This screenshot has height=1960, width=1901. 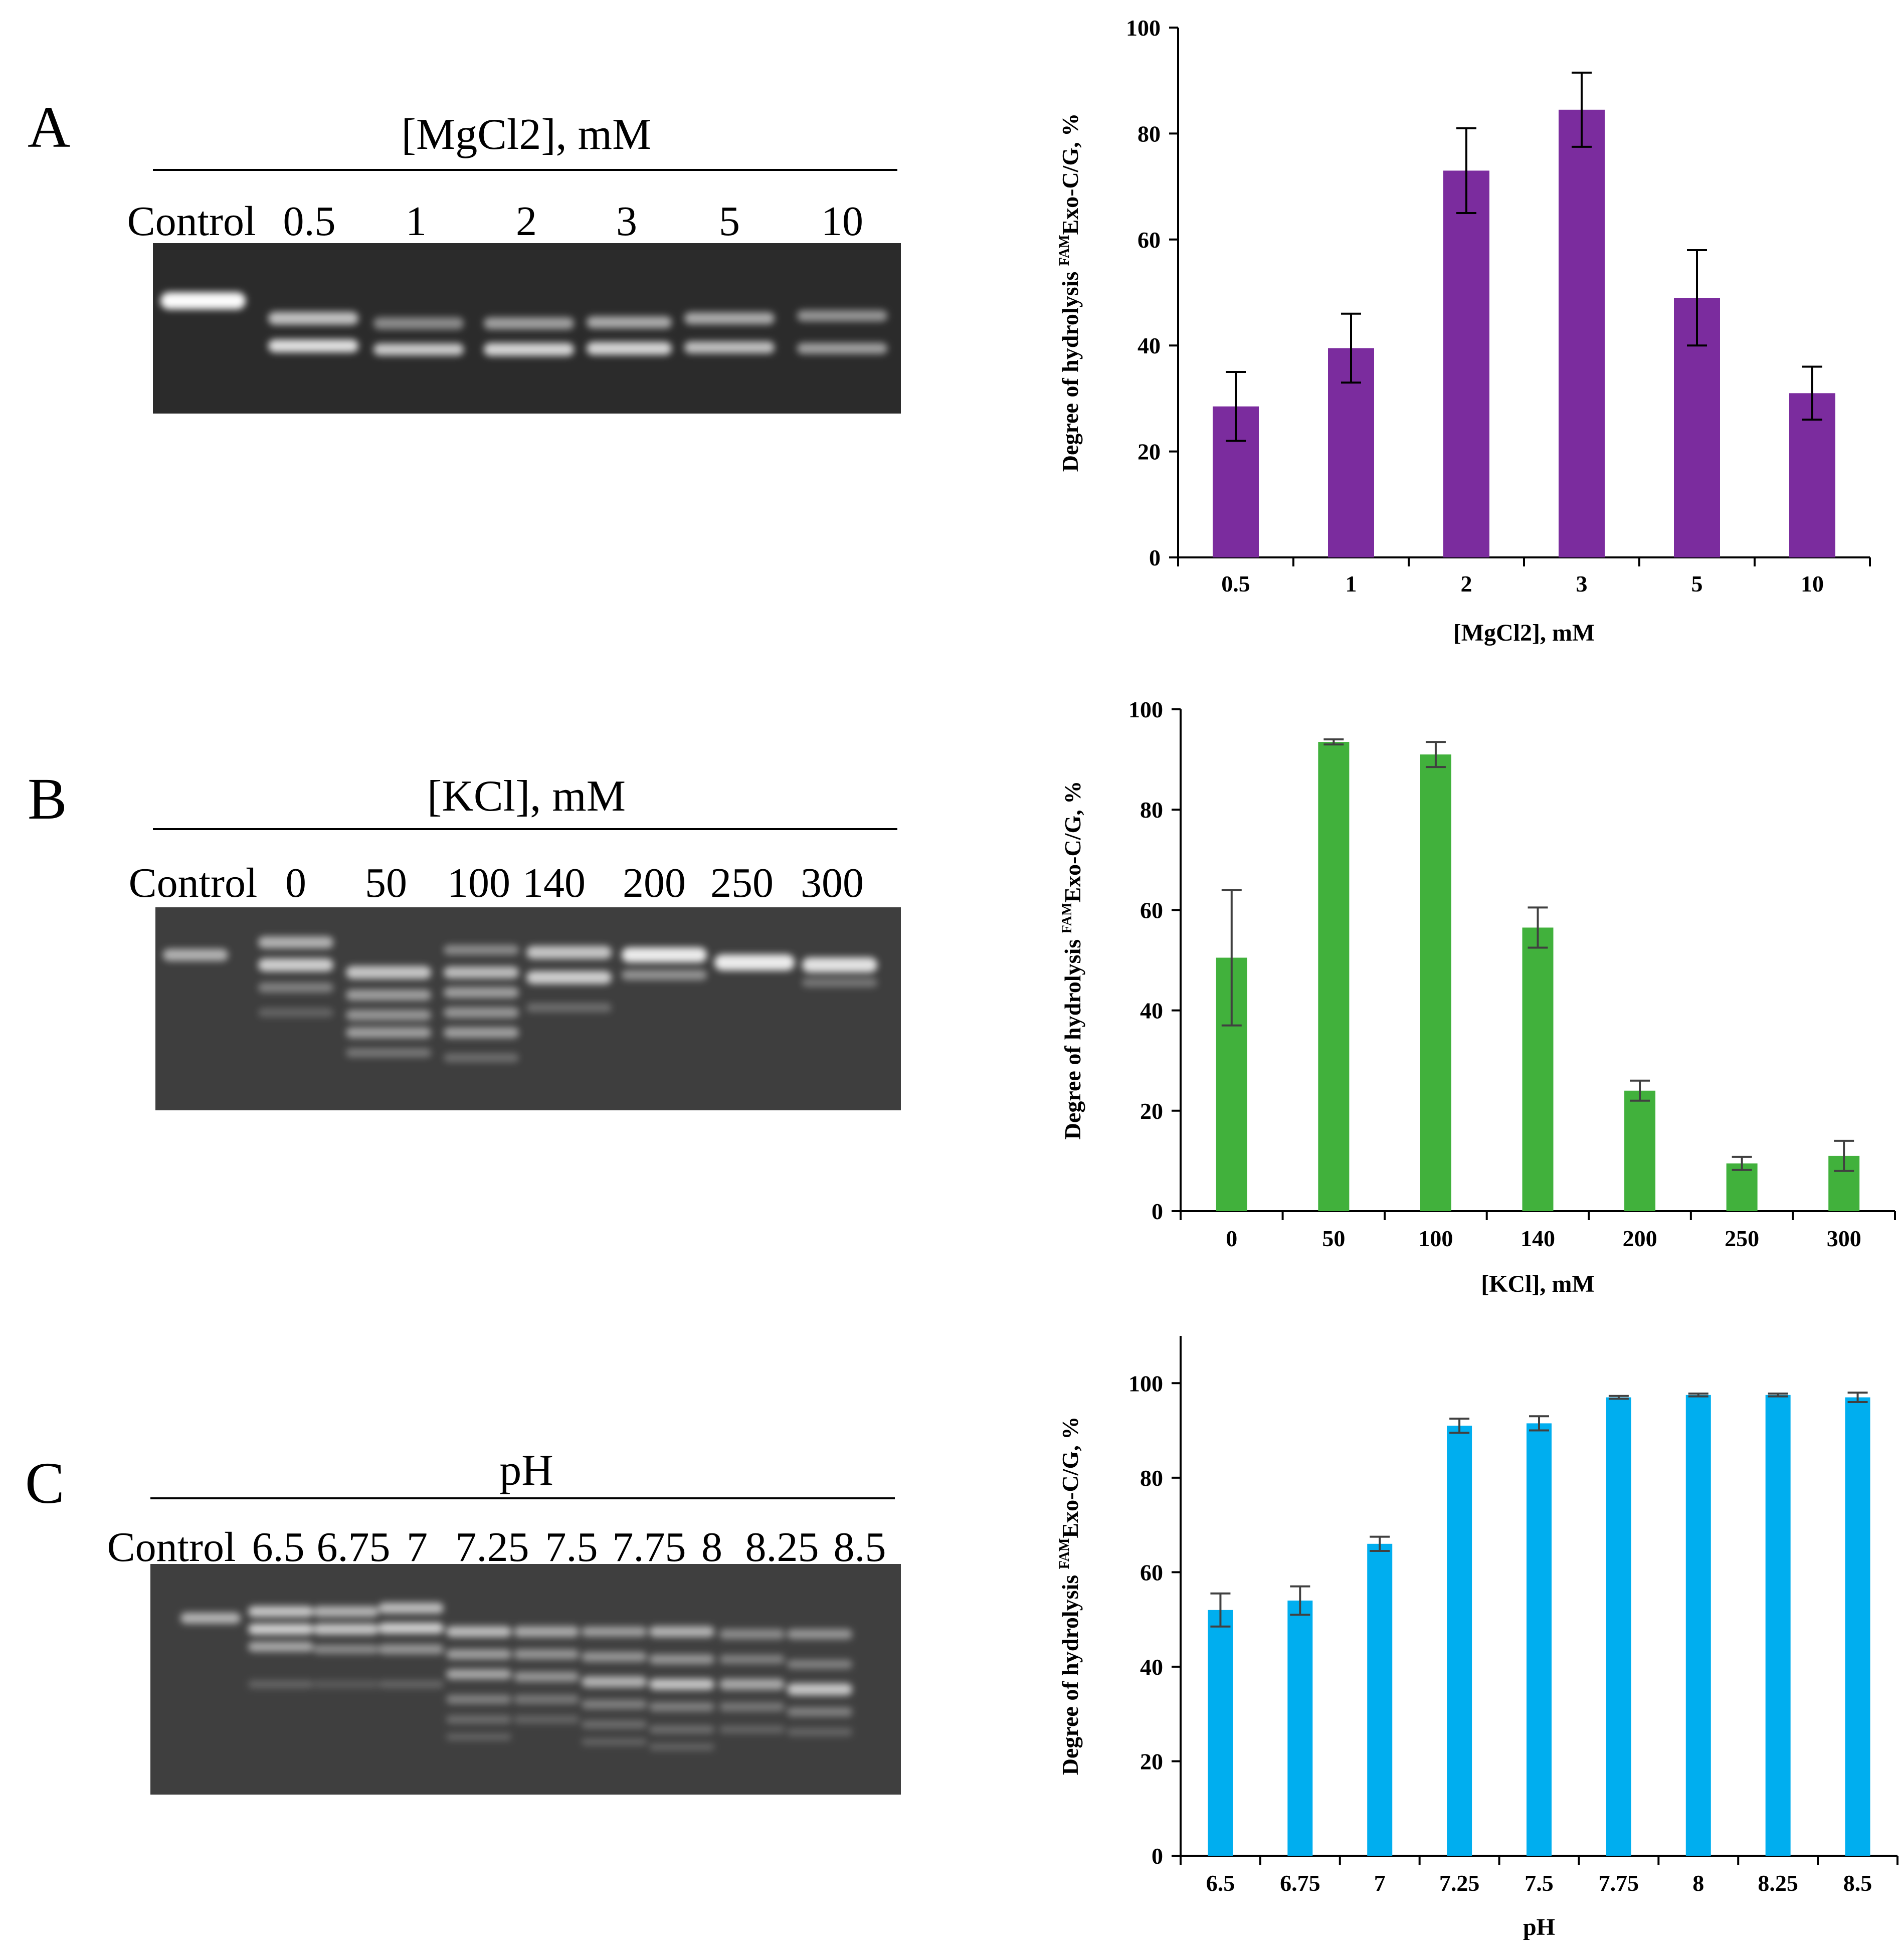 What do you see at coordinates (1539, 1927) in the screenshot?
I see `x-axis-label: pH` at bounding box center [1539, 1927].